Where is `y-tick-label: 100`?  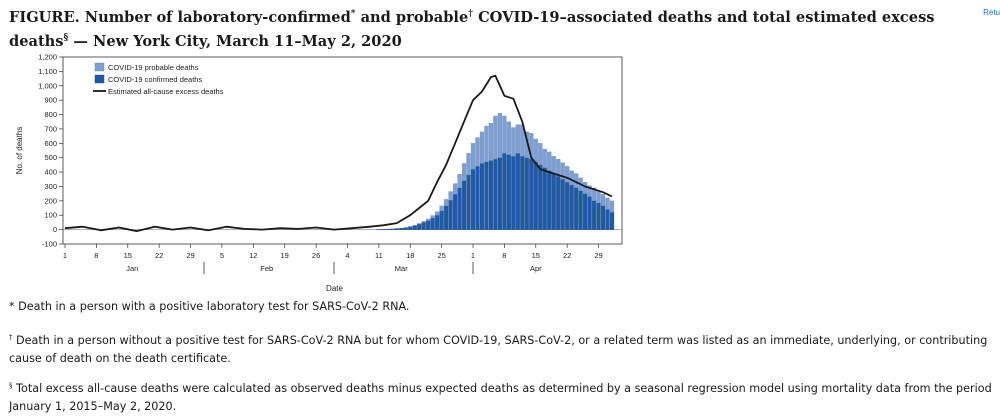
y-tick-label: 100 is located at coordinates (50, 215).